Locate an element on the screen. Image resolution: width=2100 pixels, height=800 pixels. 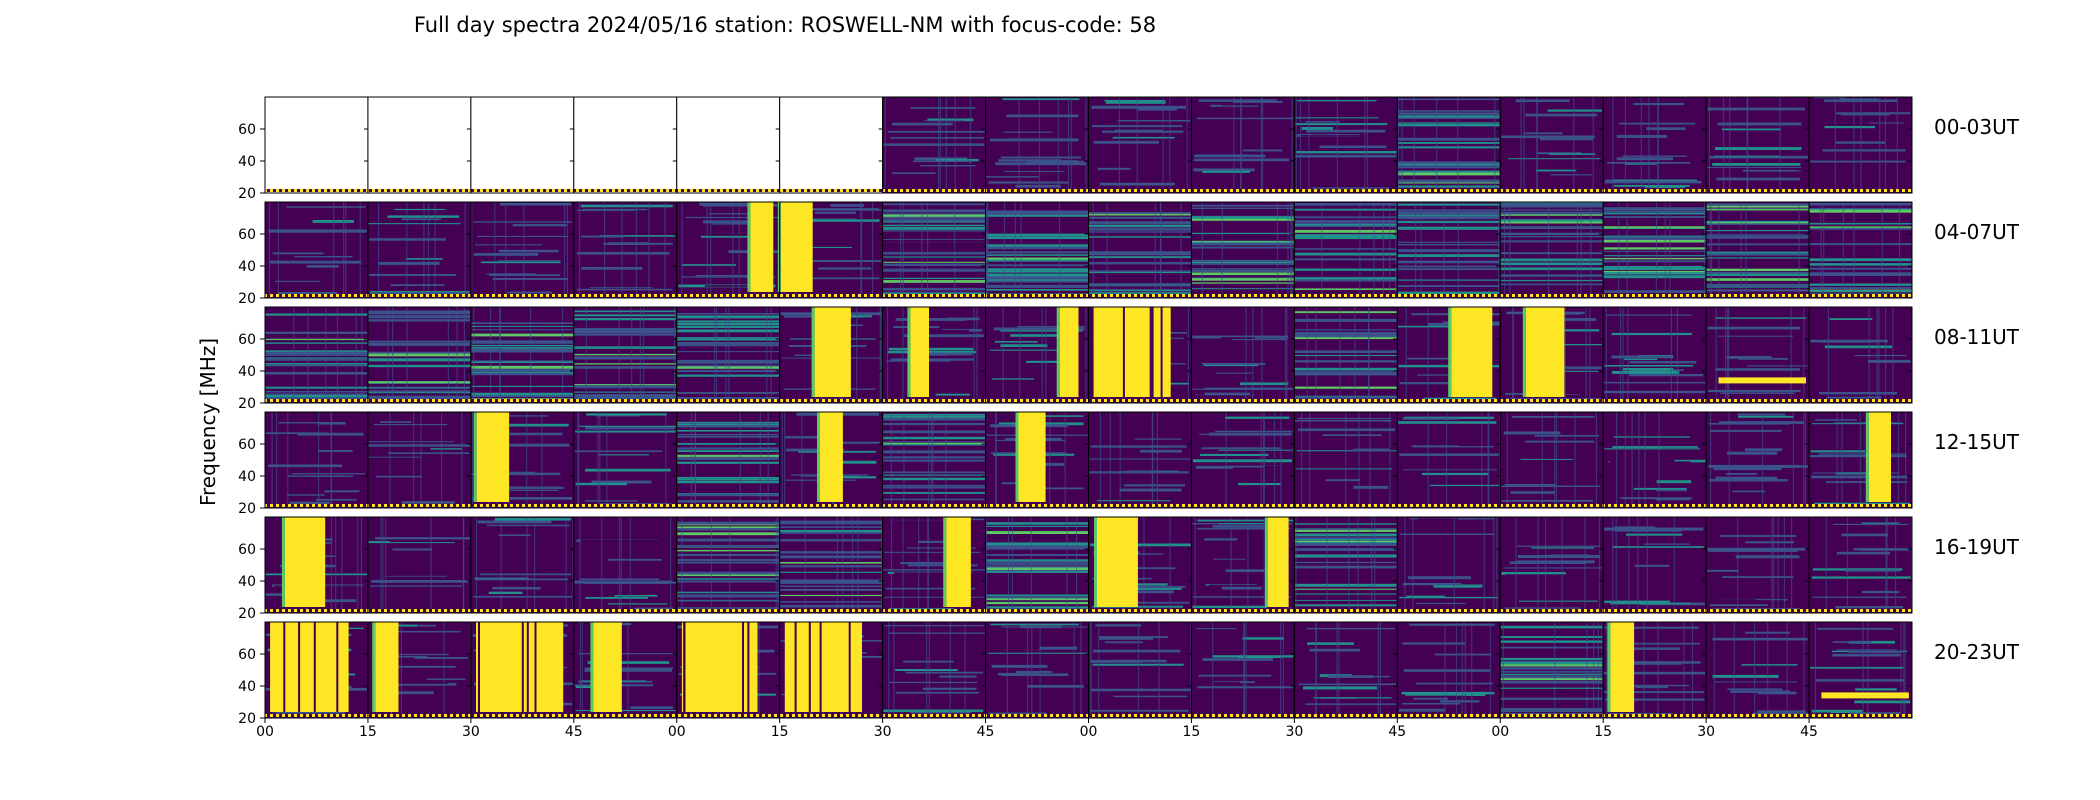
y-tick-label: 20 is located at coordinates (247, 404).